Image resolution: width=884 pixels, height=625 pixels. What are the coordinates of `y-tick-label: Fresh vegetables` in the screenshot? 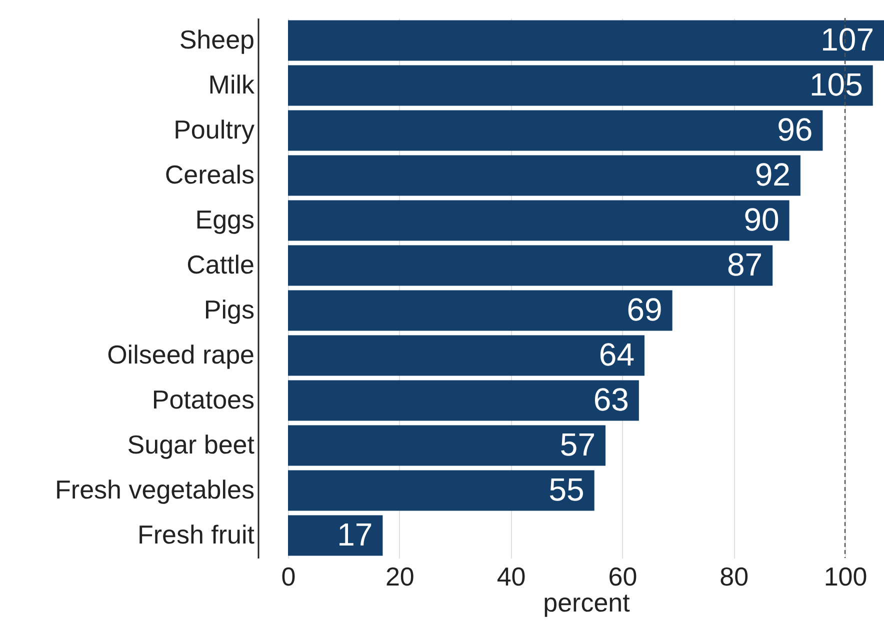 It's located at (154, 489).